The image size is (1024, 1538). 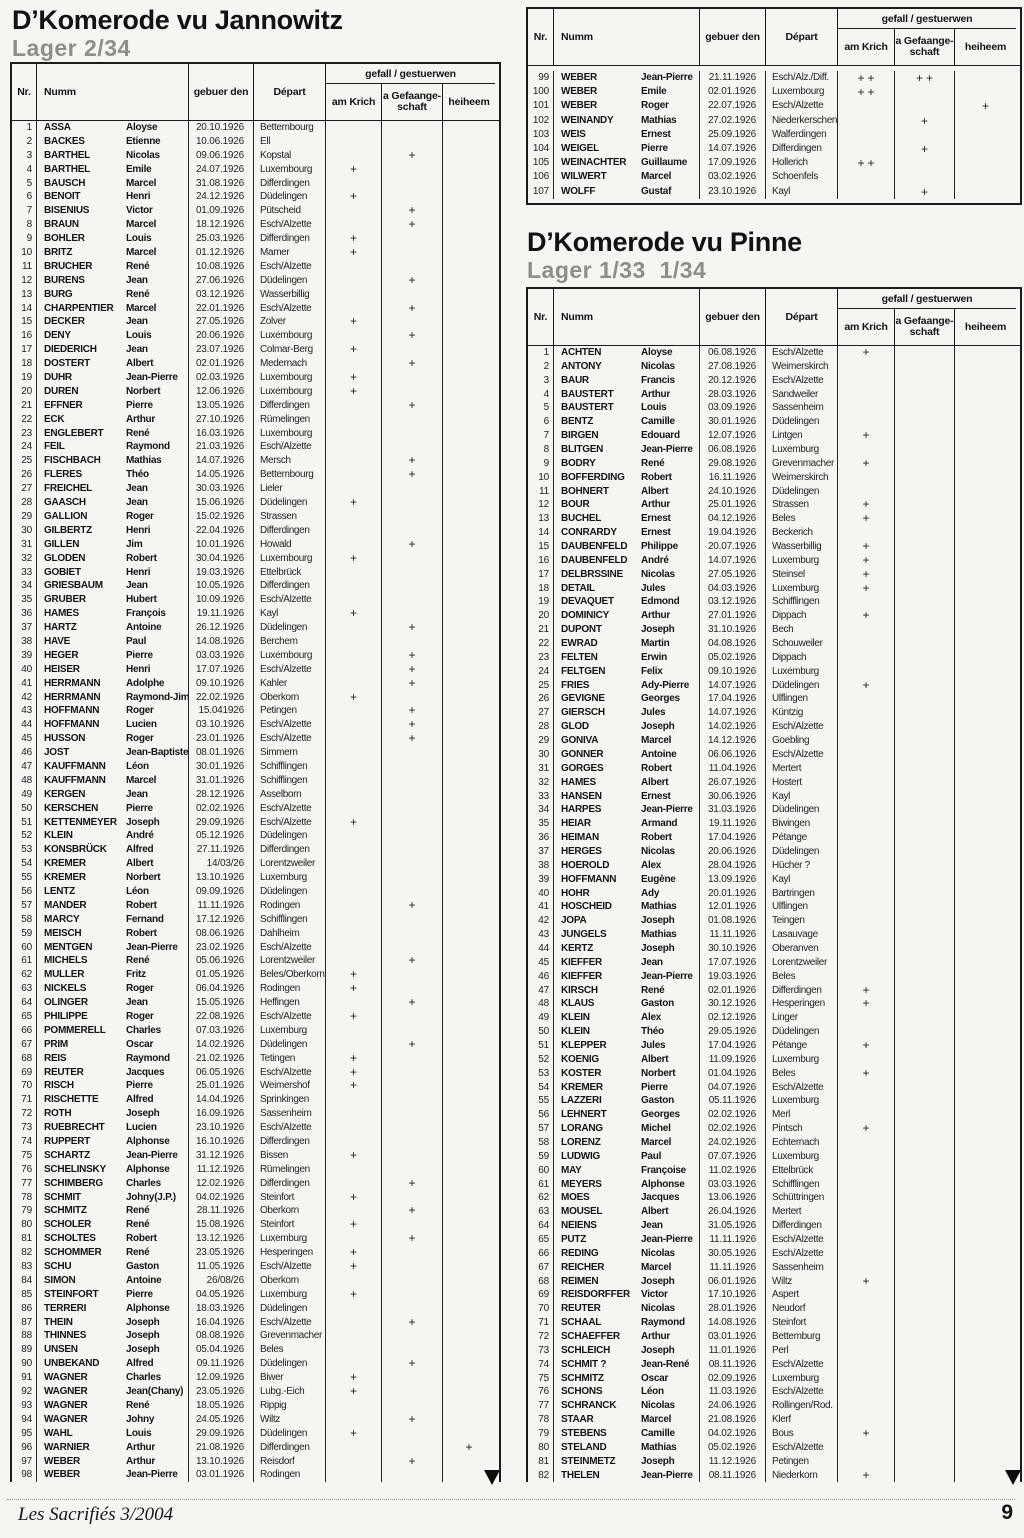 What do you see at coordinates (543, 1281) in the screenshot?
I see `row-number: 68` at bounding box center [543, 1281].